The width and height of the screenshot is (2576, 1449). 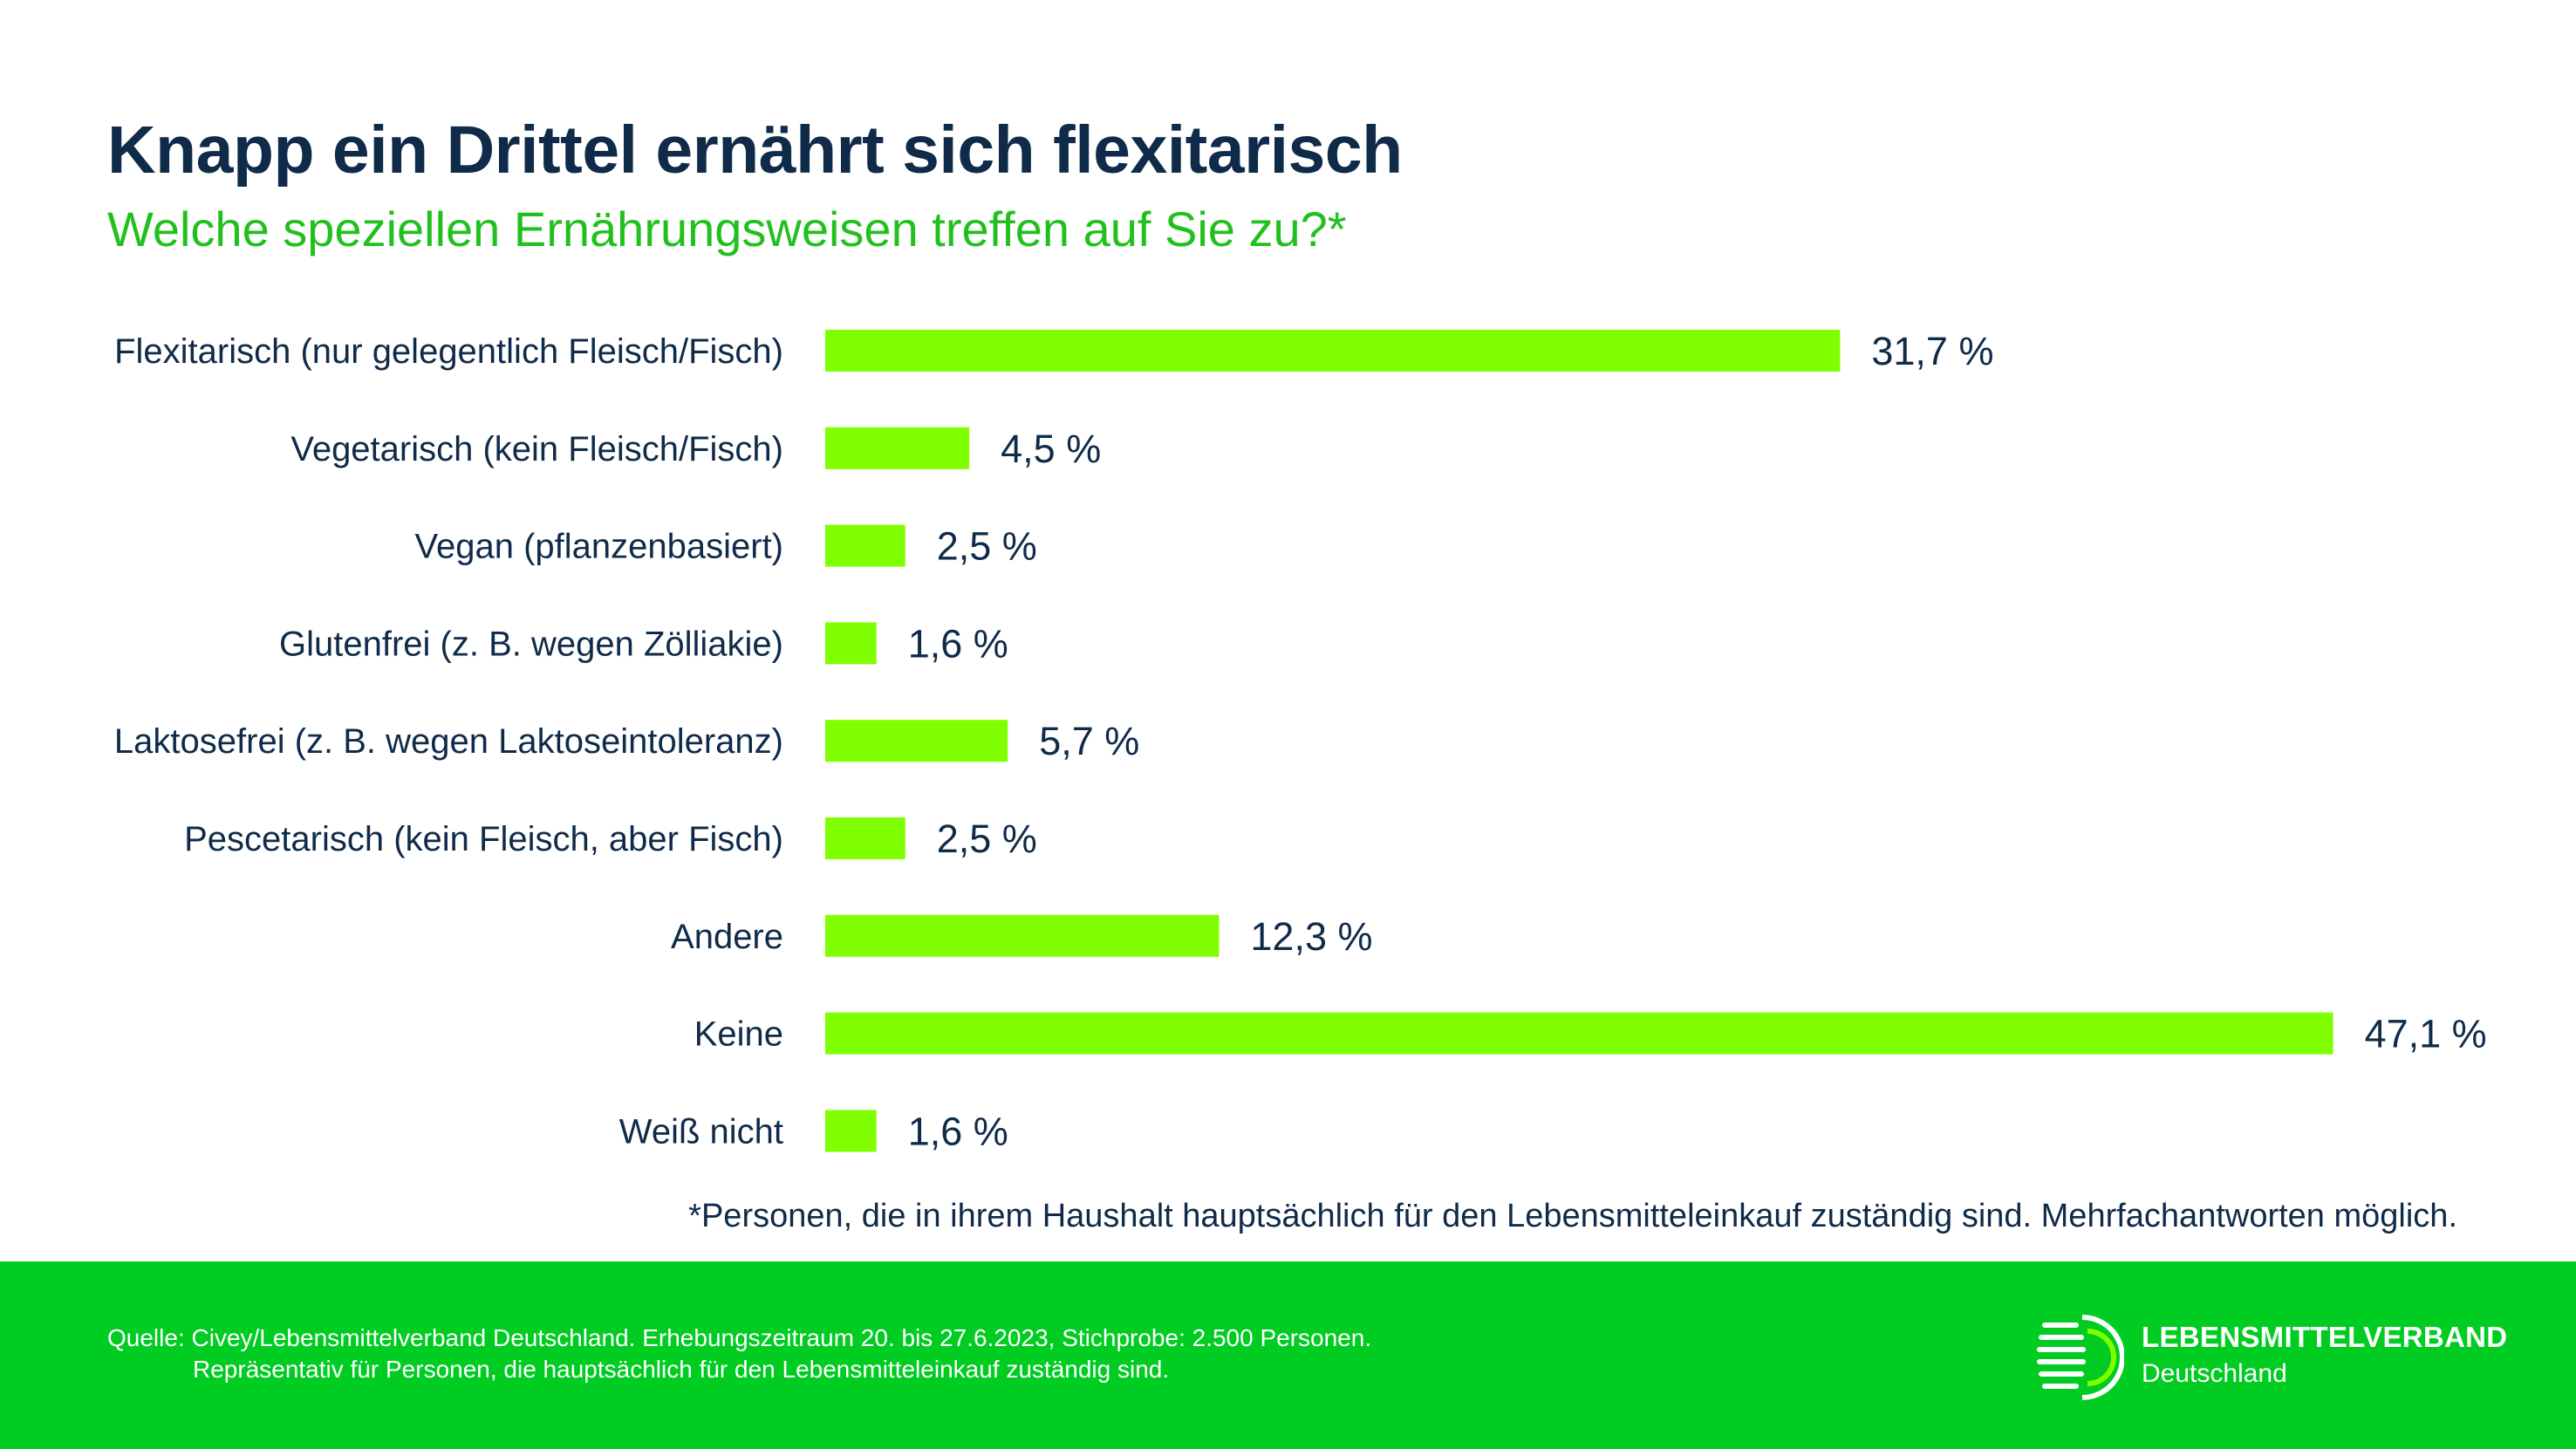 What do you see at coordinates (1089, 741) in the screenshot?
I see `value-label: 5,7 %` at bounding box center [1089, 741].